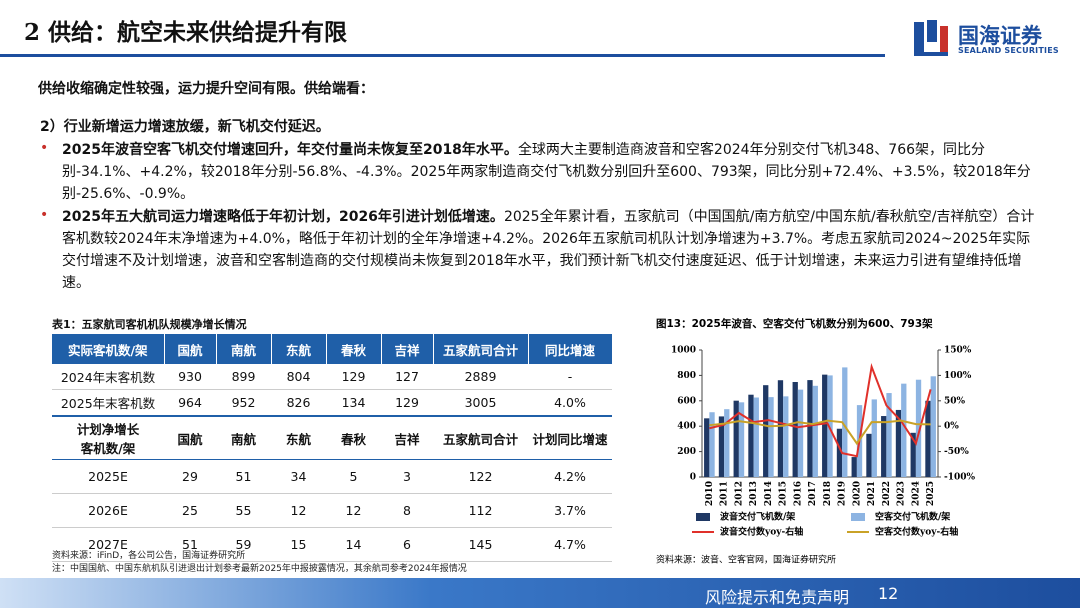 This screenshot has height=608, width=1080. Describe the element at coordinates (353, 437) in the screenshot. I see `table-cell: 春秋` at that location.